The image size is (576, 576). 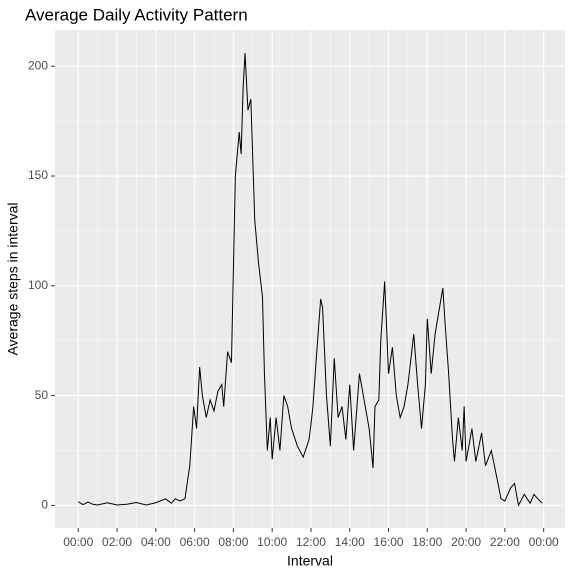 What do you see at coordinates (350, 542) in the screenshot?
I see `x-tick-label: 14:00` at bounding box center [350, 542].